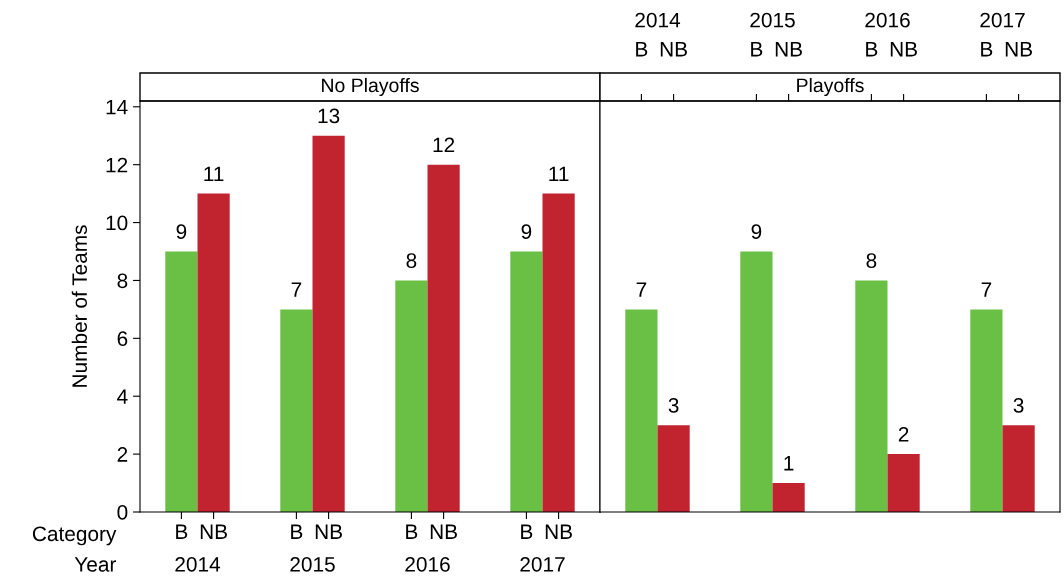  I want to click on y-tick-label: 14, so click(117, 107).